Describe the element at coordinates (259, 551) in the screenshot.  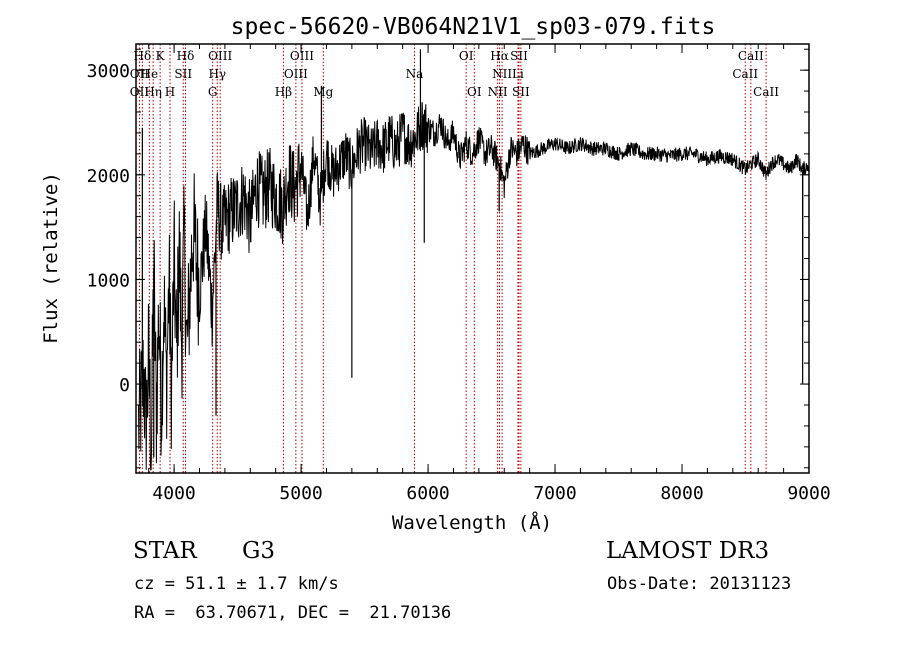
I see `object-subclass: G3` at that location.